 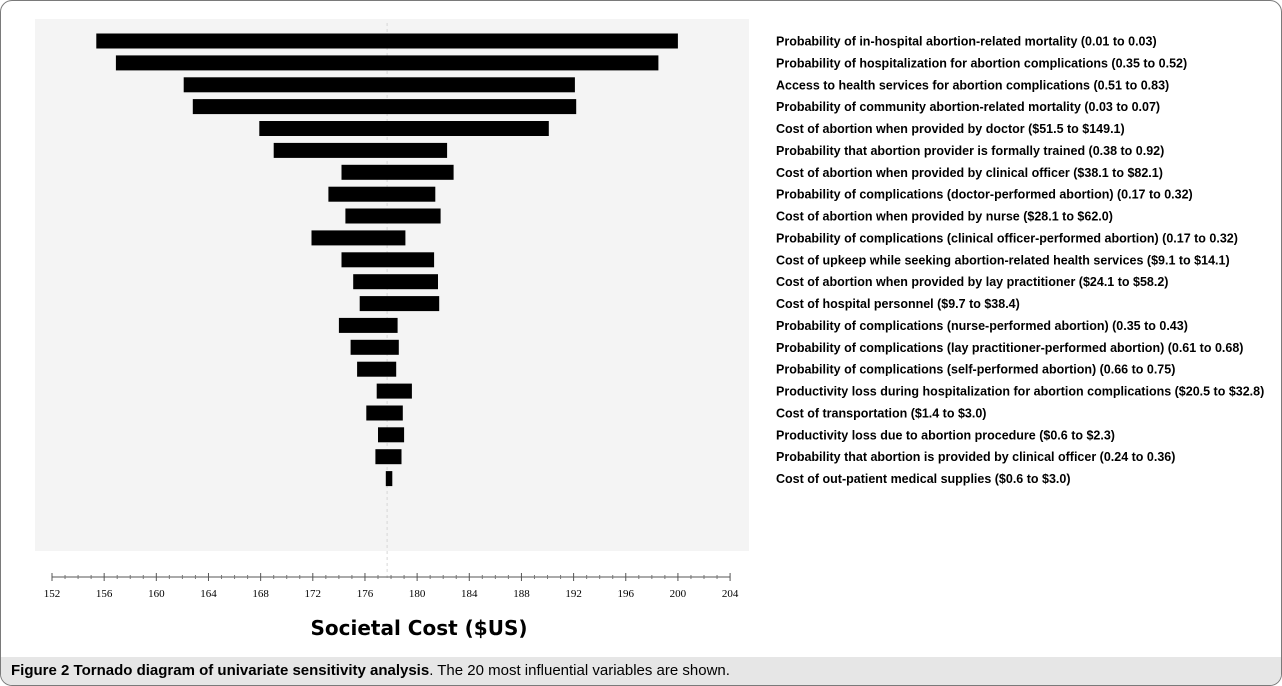 I want to click on x-tick-label-156: 156, so click(x=104, y=594).